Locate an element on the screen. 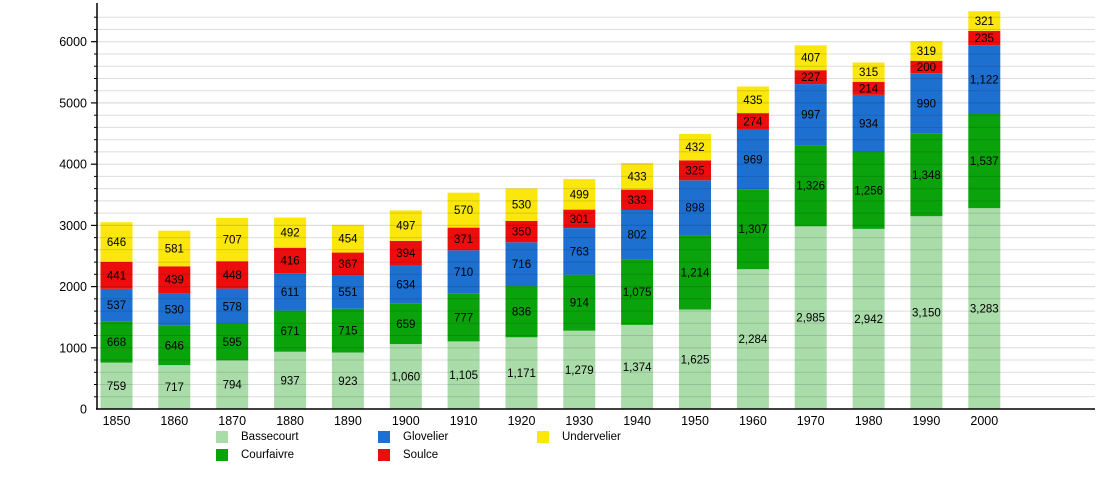 The image size is (1100, 500). segment-value-label: 367 is located at coordinates (347, 265).